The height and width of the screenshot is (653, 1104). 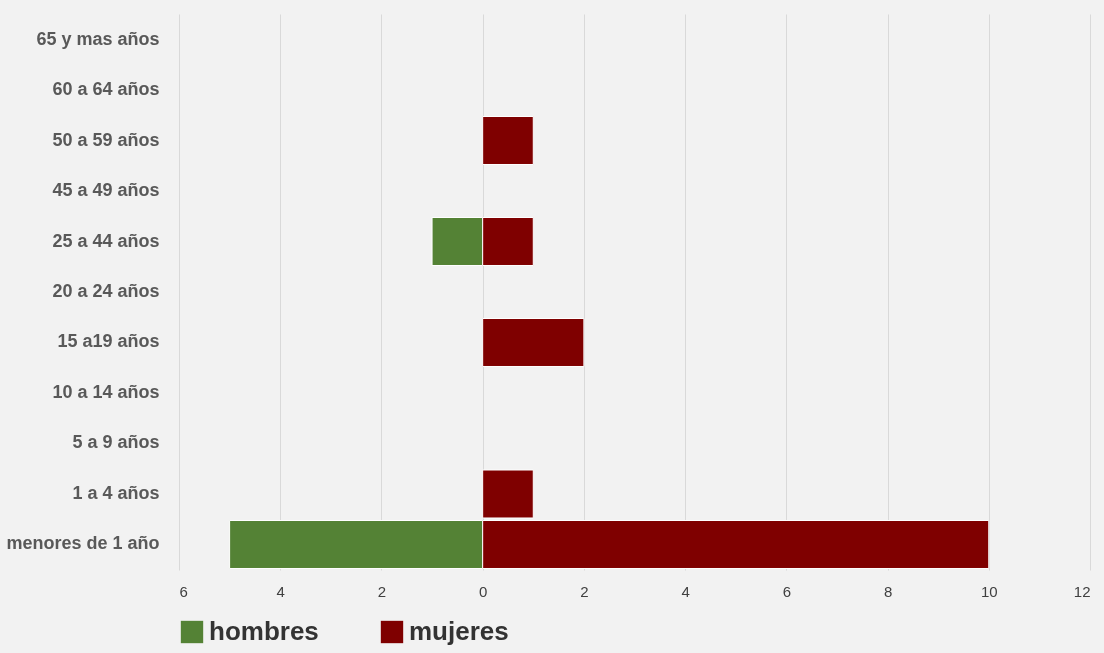 What do you see at coordinates (459, 631) in the screenshot?
I see `legend-label: mujeres` at bounding box center [459, 631].